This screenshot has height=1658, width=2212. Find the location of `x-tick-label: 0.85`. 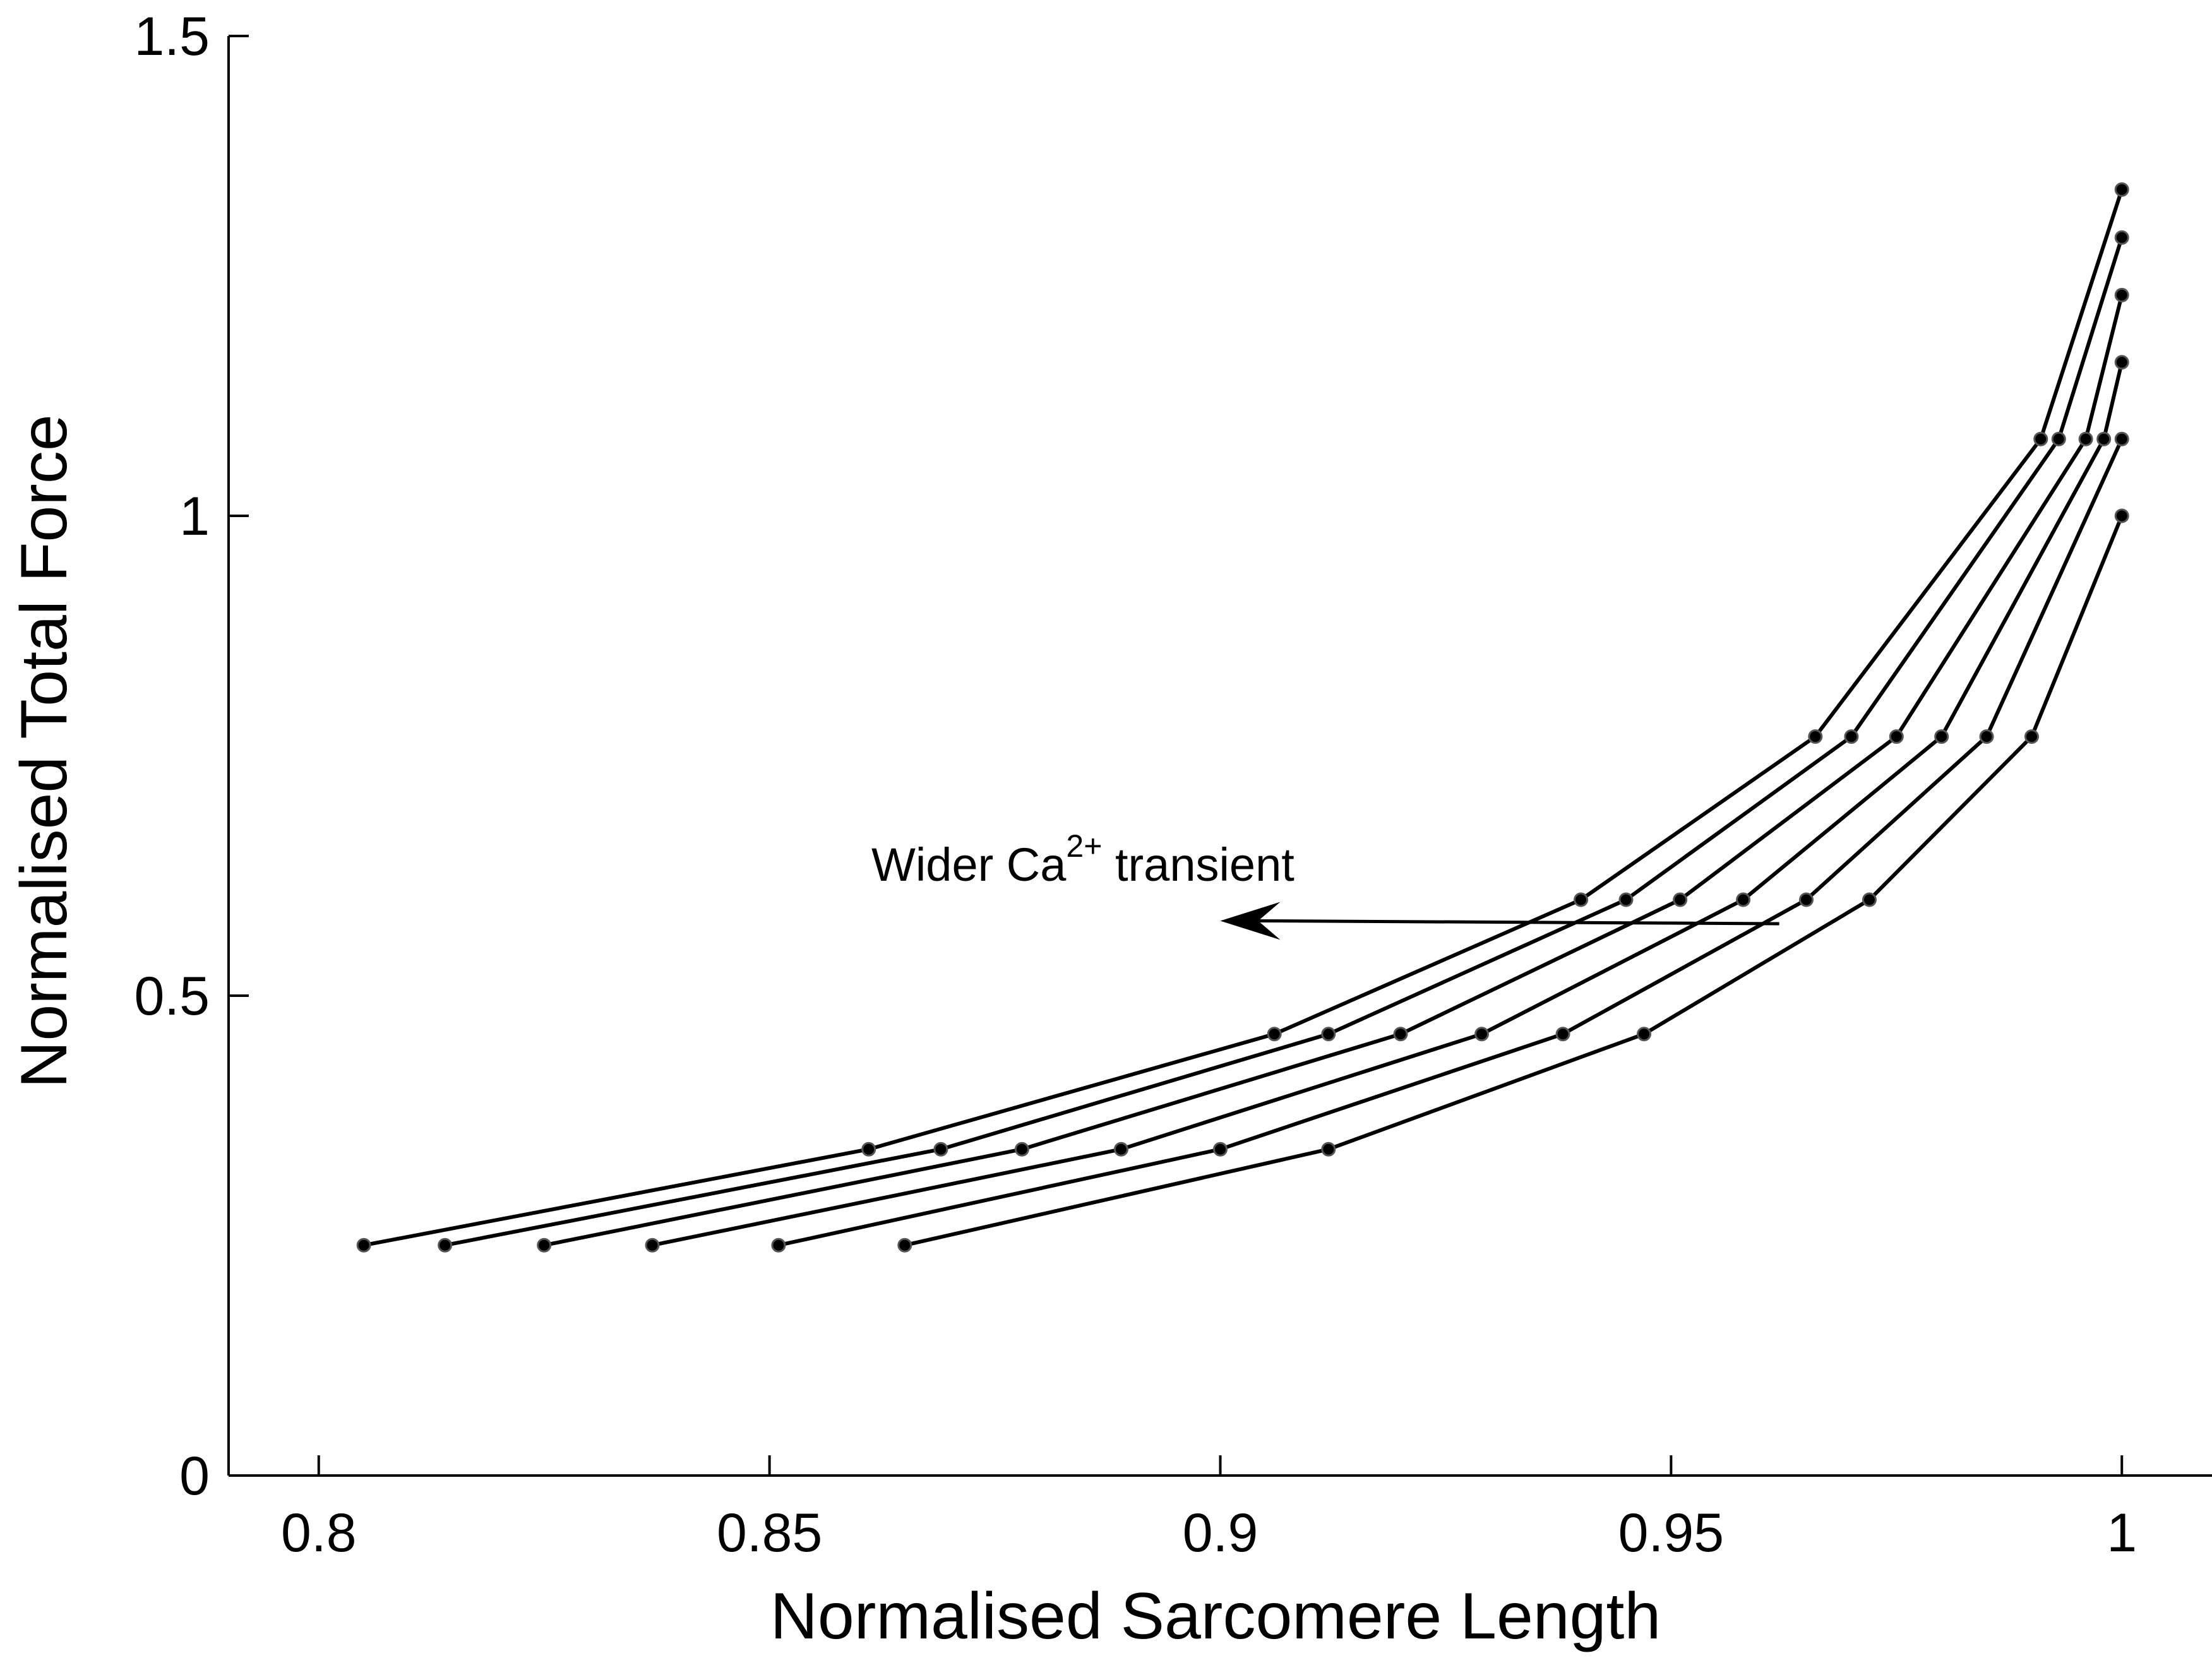

x-tick-label: 0.85 is located at coordinates (769, 1533).